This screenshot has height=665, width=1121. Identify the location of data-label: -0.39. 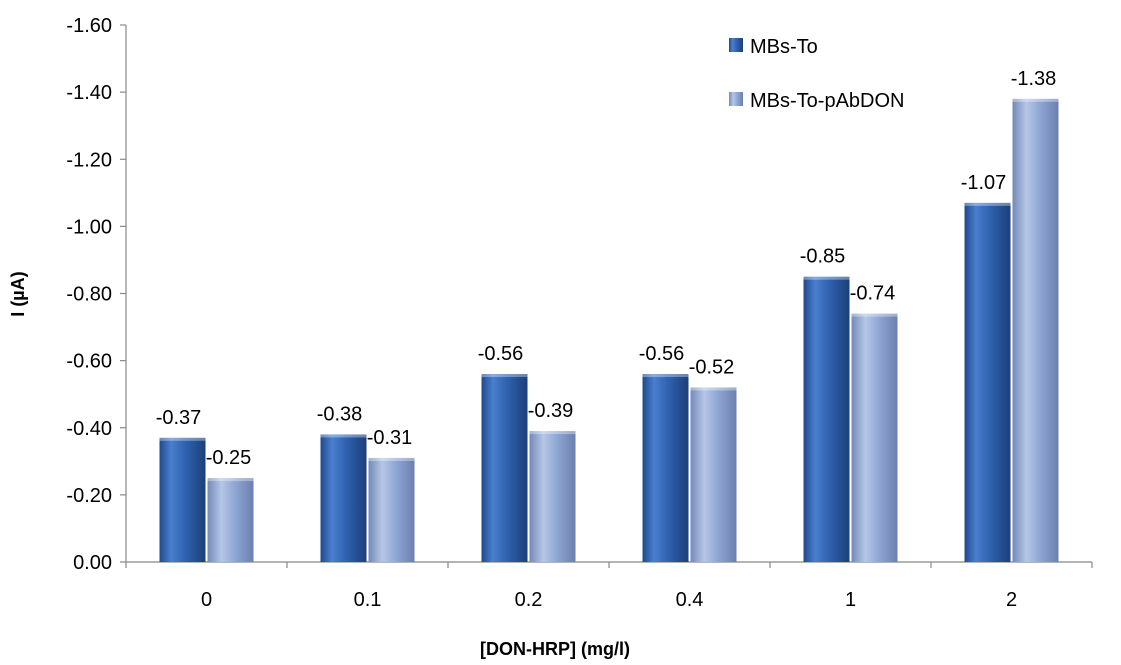
(551, 411).